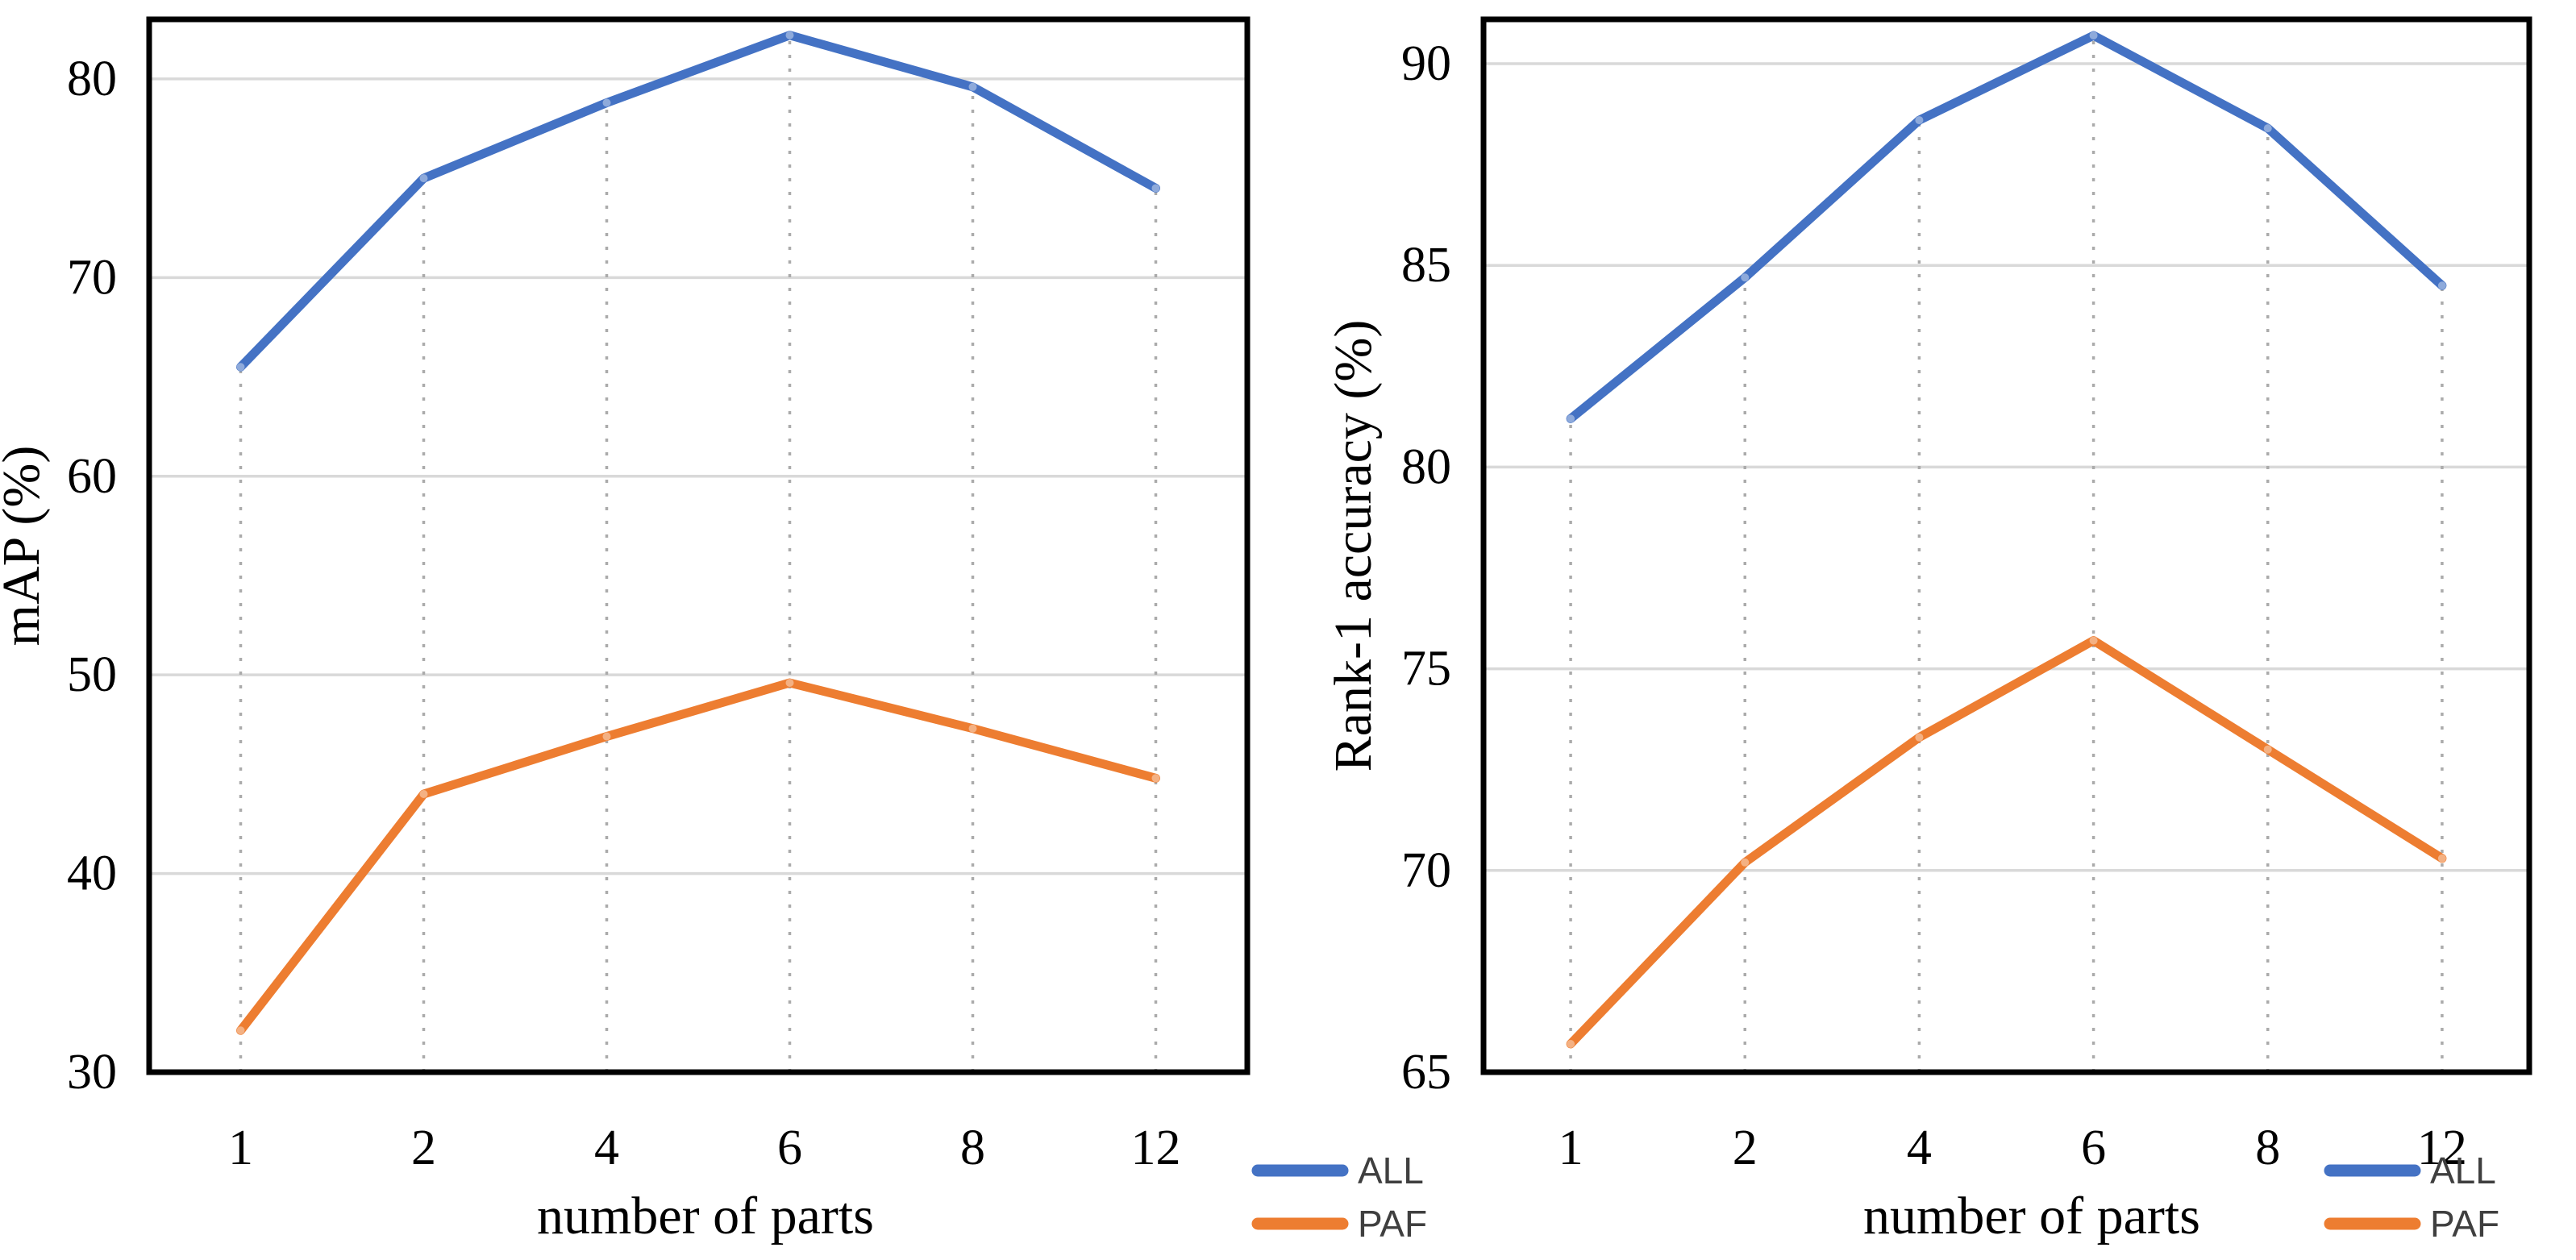 The height and width of the screenshot is (1260, 2576). What do you see at coordinates (1426, 265) in the screenshot?
I see `y-tick-label: 85` at bounding box center [1426, 265].